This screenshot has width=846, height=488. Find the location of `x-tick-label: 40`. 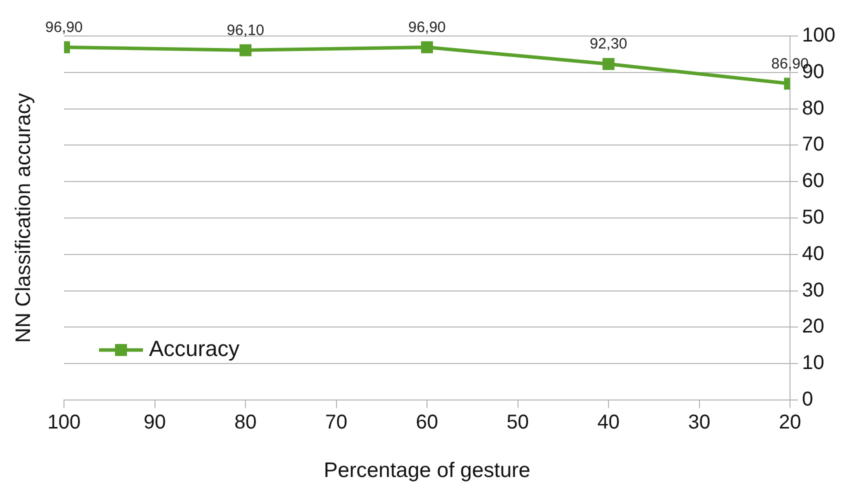

x-tick-label: 40 is located at coordinates (608, 423).